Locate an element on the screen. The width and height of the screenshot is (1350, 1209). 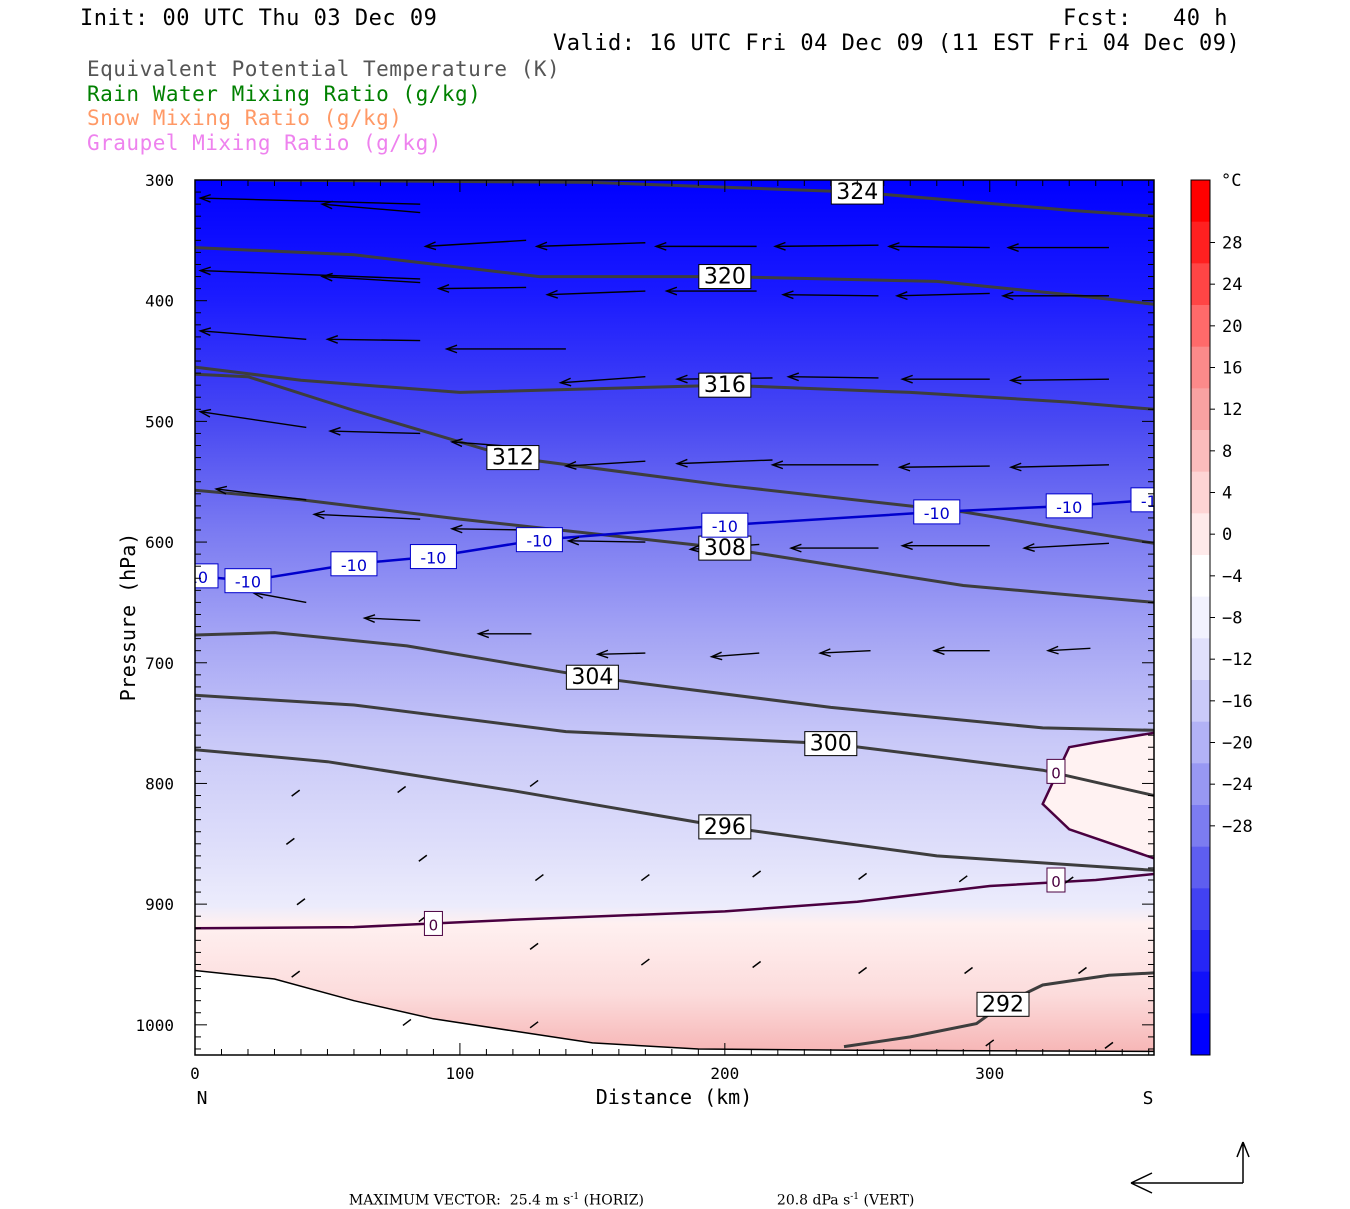
theta-e-label-304-text: 304 is located at coordinates (592, 677).